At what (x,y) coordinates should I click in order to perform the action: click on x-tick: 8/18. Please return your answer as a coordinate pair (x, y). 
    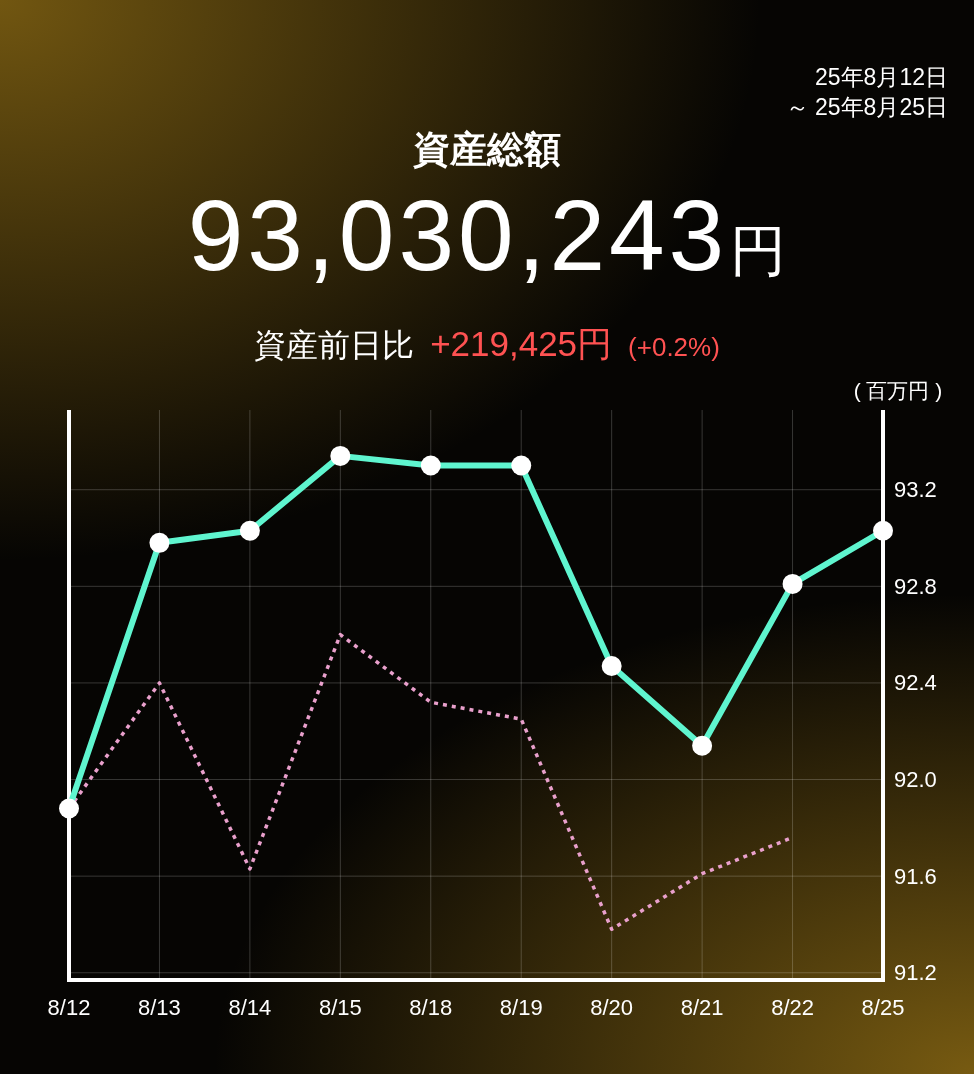
    Looking at the image, I should click on (431, 1007).